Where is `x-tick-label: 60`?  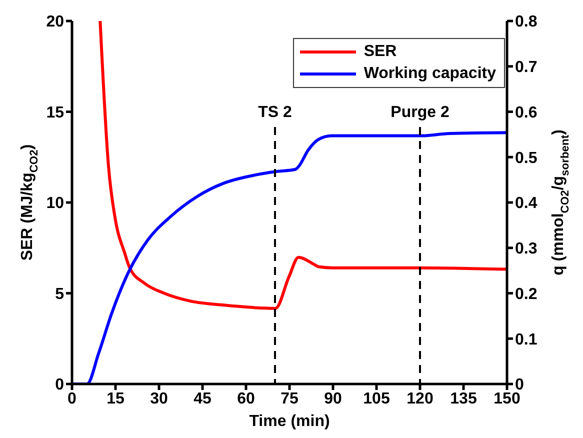
x-tick-label: 60 is located at coordinates (246, 399).